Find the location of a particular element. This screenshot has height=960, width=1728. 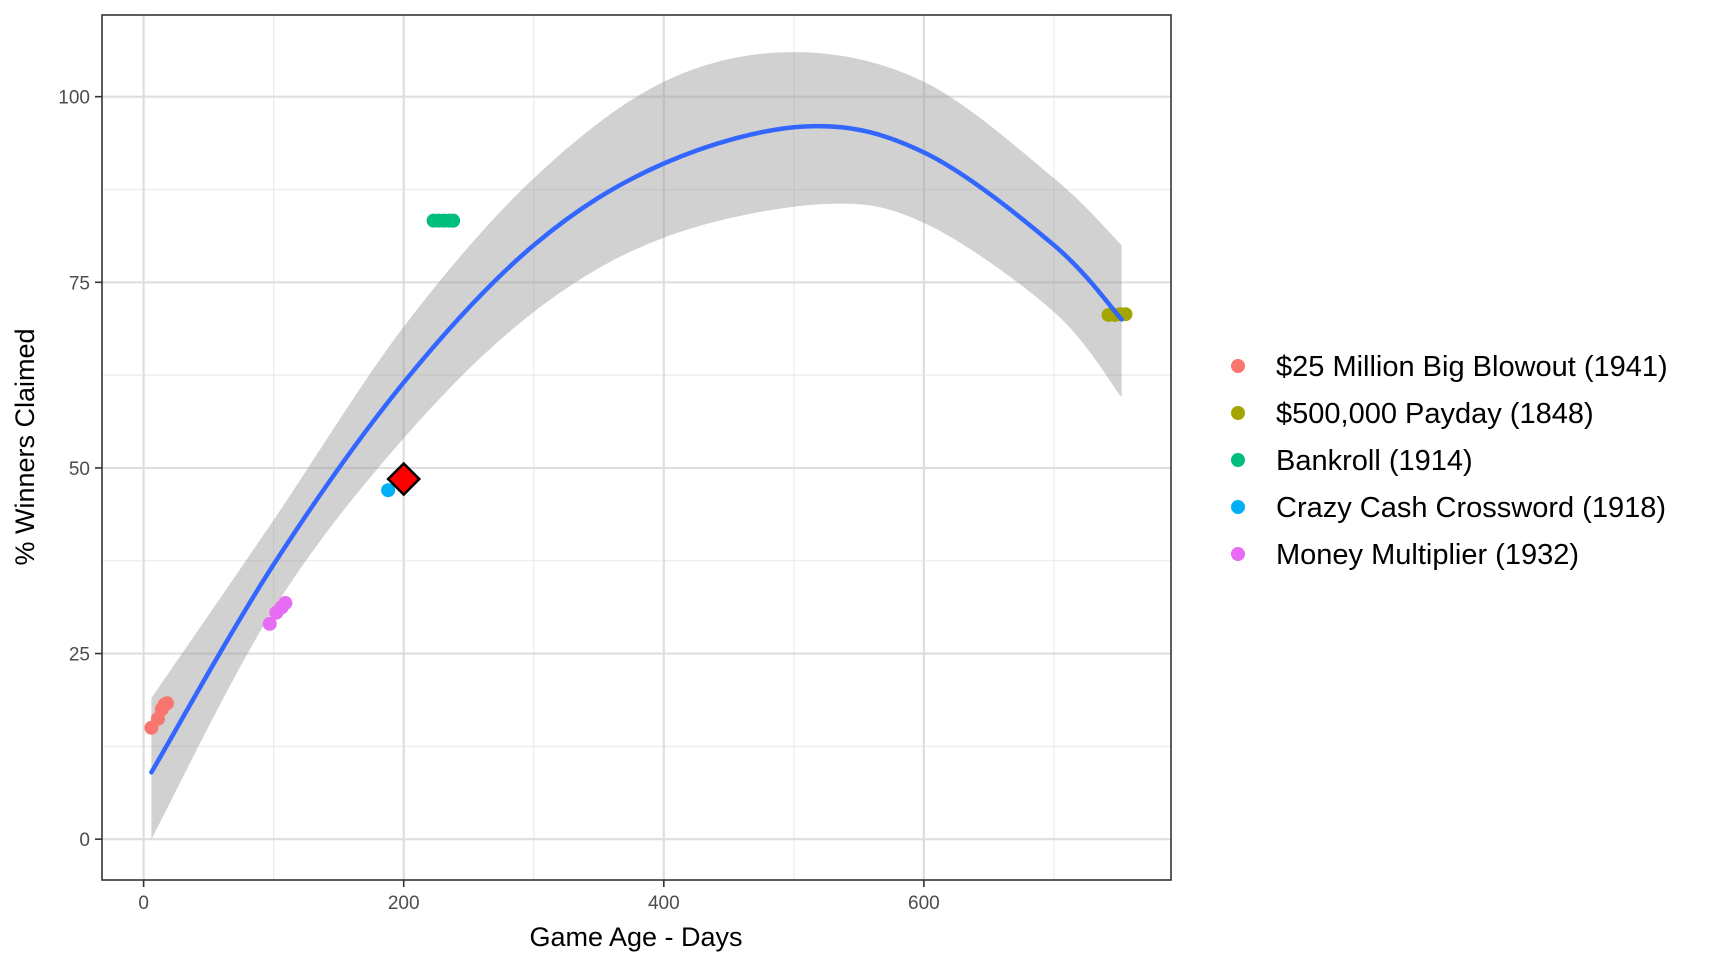

y-tick-label: 50 is located at coordinates (79, 469).